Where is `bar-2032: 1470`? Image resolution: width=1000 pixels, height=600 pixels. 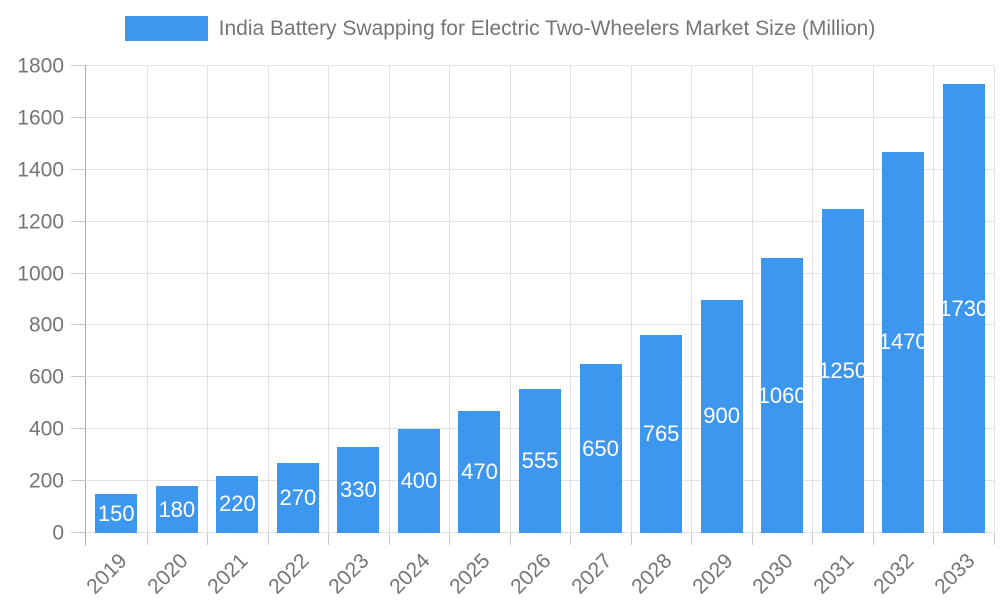
bar-2032: 1470 is located at coordinates (903, 342).